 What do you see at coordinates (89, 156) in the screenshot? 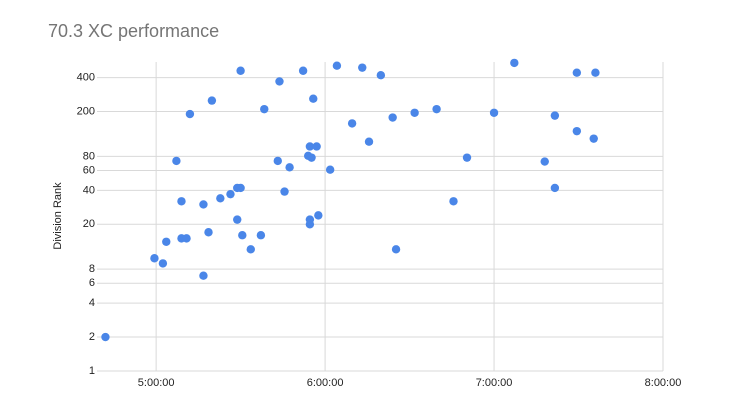
I see `y-tick-label: 80` at bounding box center [89, 156].